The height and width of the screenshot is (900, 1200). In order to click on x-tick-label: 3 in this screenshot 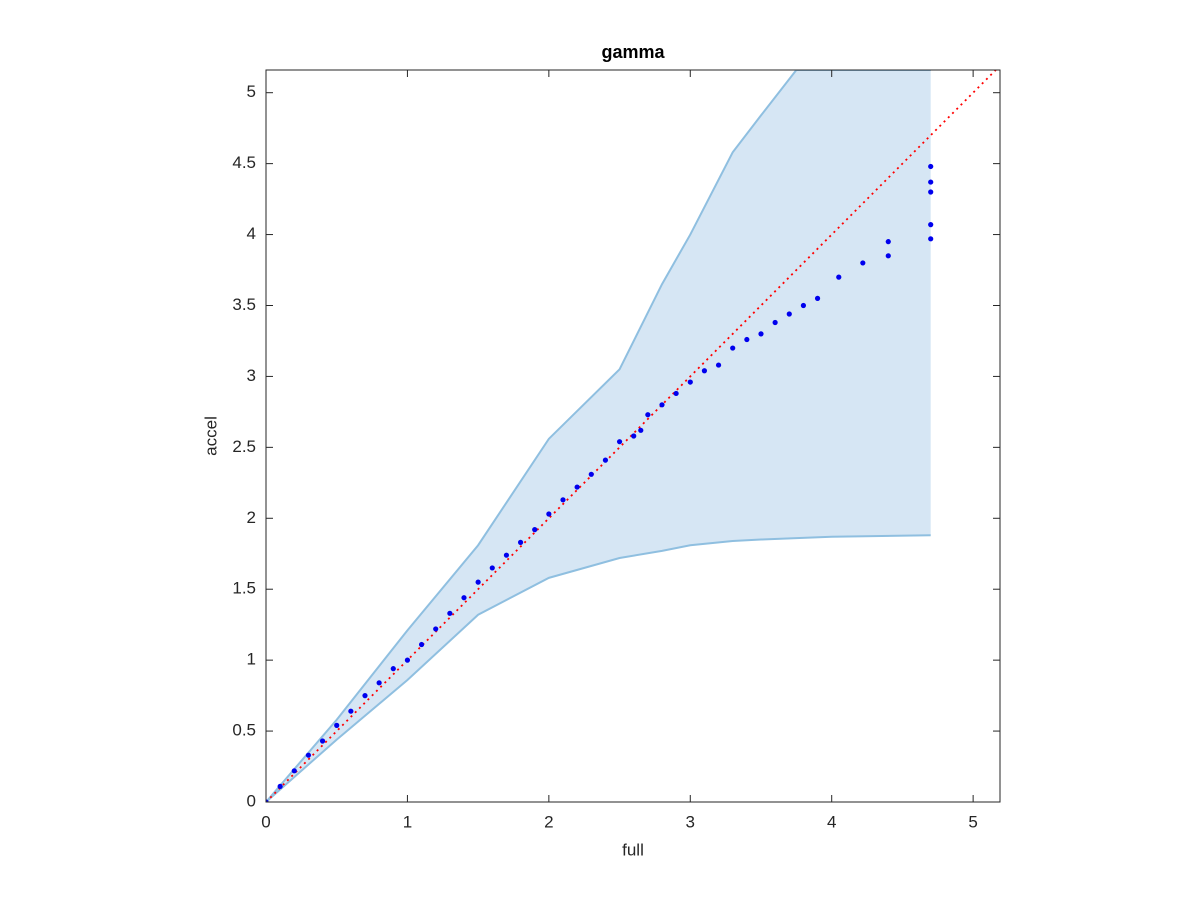, I will do `click(690, 821)`.